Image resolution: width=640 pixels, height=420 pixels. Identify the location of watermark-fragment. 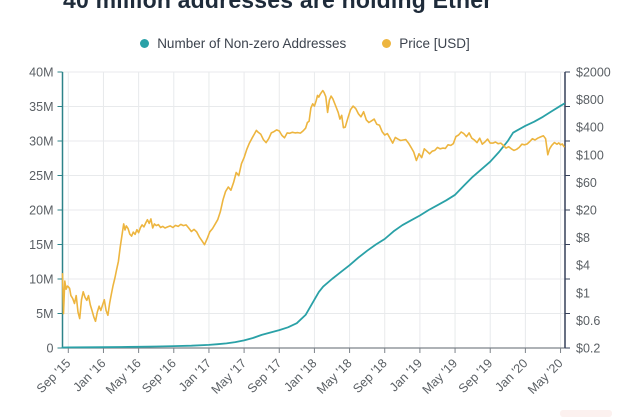
(586, 413).